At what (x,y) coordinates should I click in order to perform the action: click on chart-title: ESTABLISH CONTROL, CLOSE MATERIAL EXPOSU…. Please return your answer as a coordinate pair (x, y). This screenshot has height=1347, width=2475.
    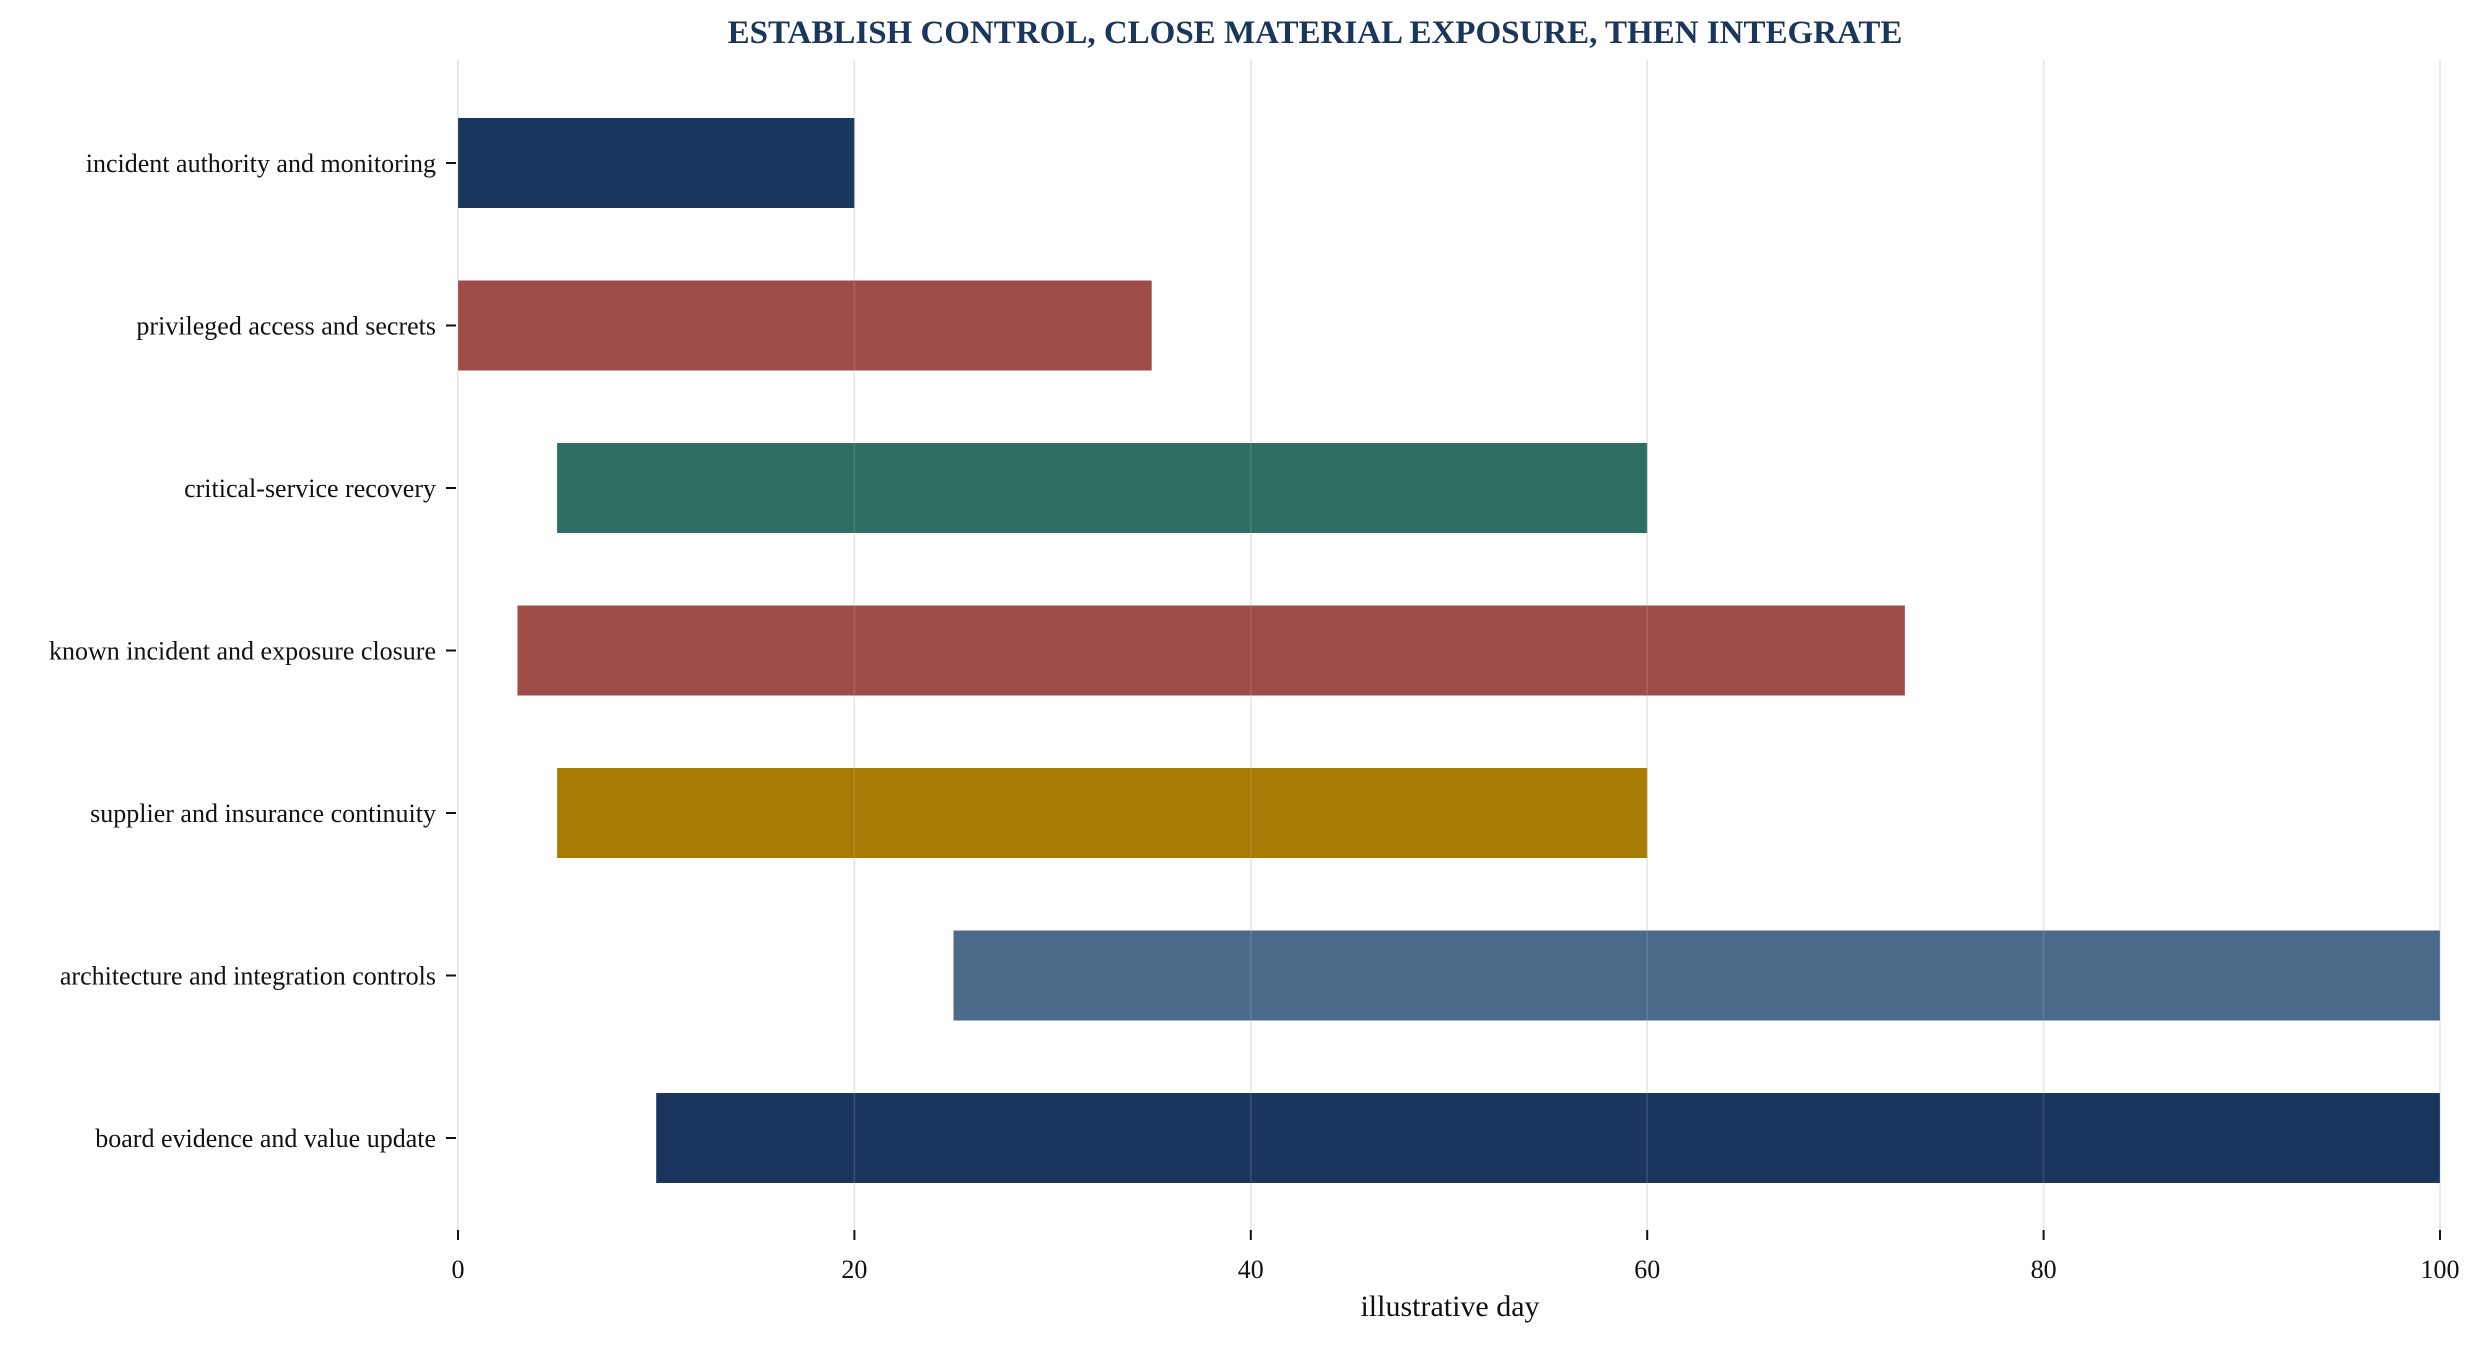
    Looking at the image, I should click on (1315, 33).